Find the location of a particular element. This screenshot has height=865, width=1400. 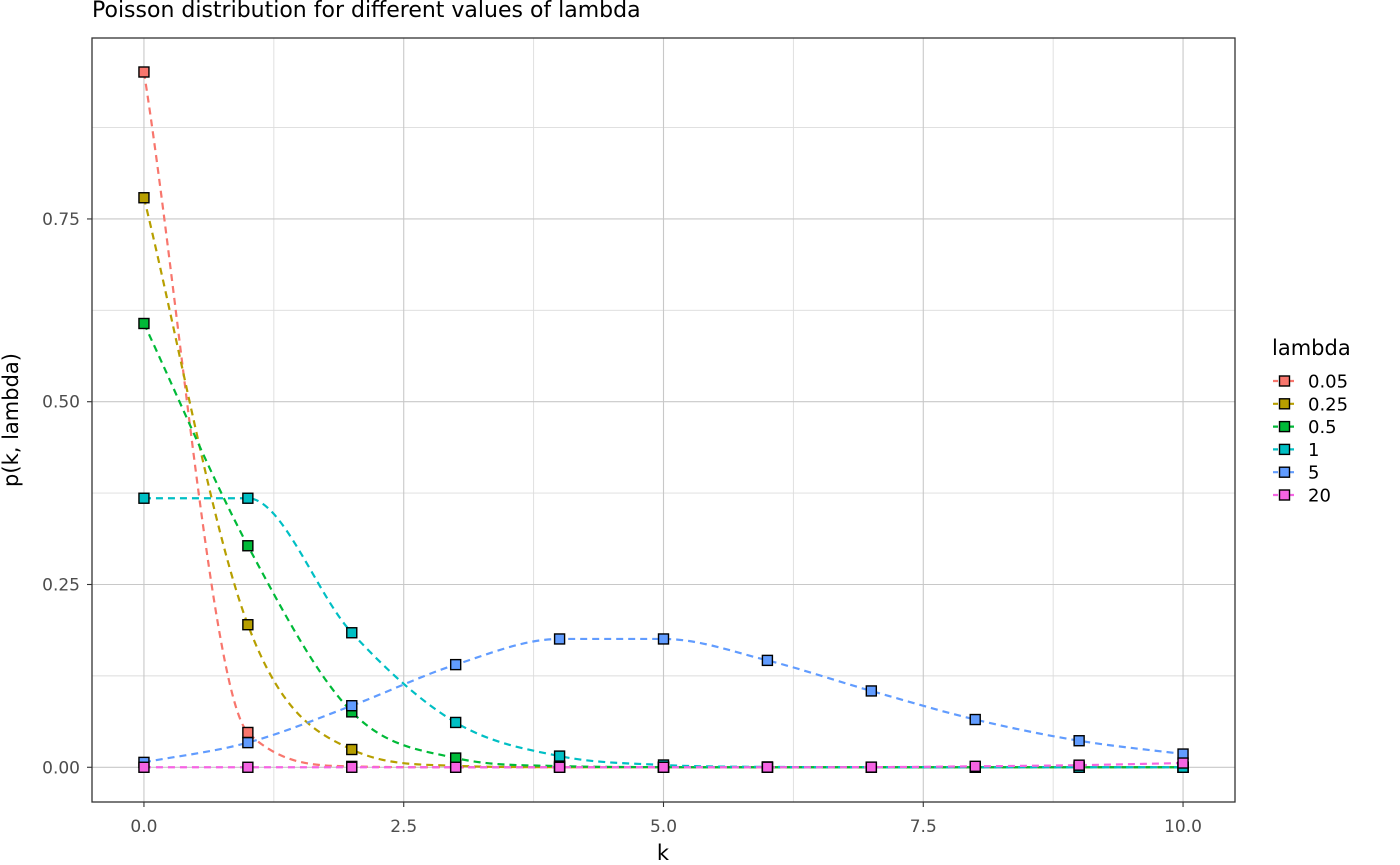

x-tick-label: 10.0 is located at coordinates (1183, 827).